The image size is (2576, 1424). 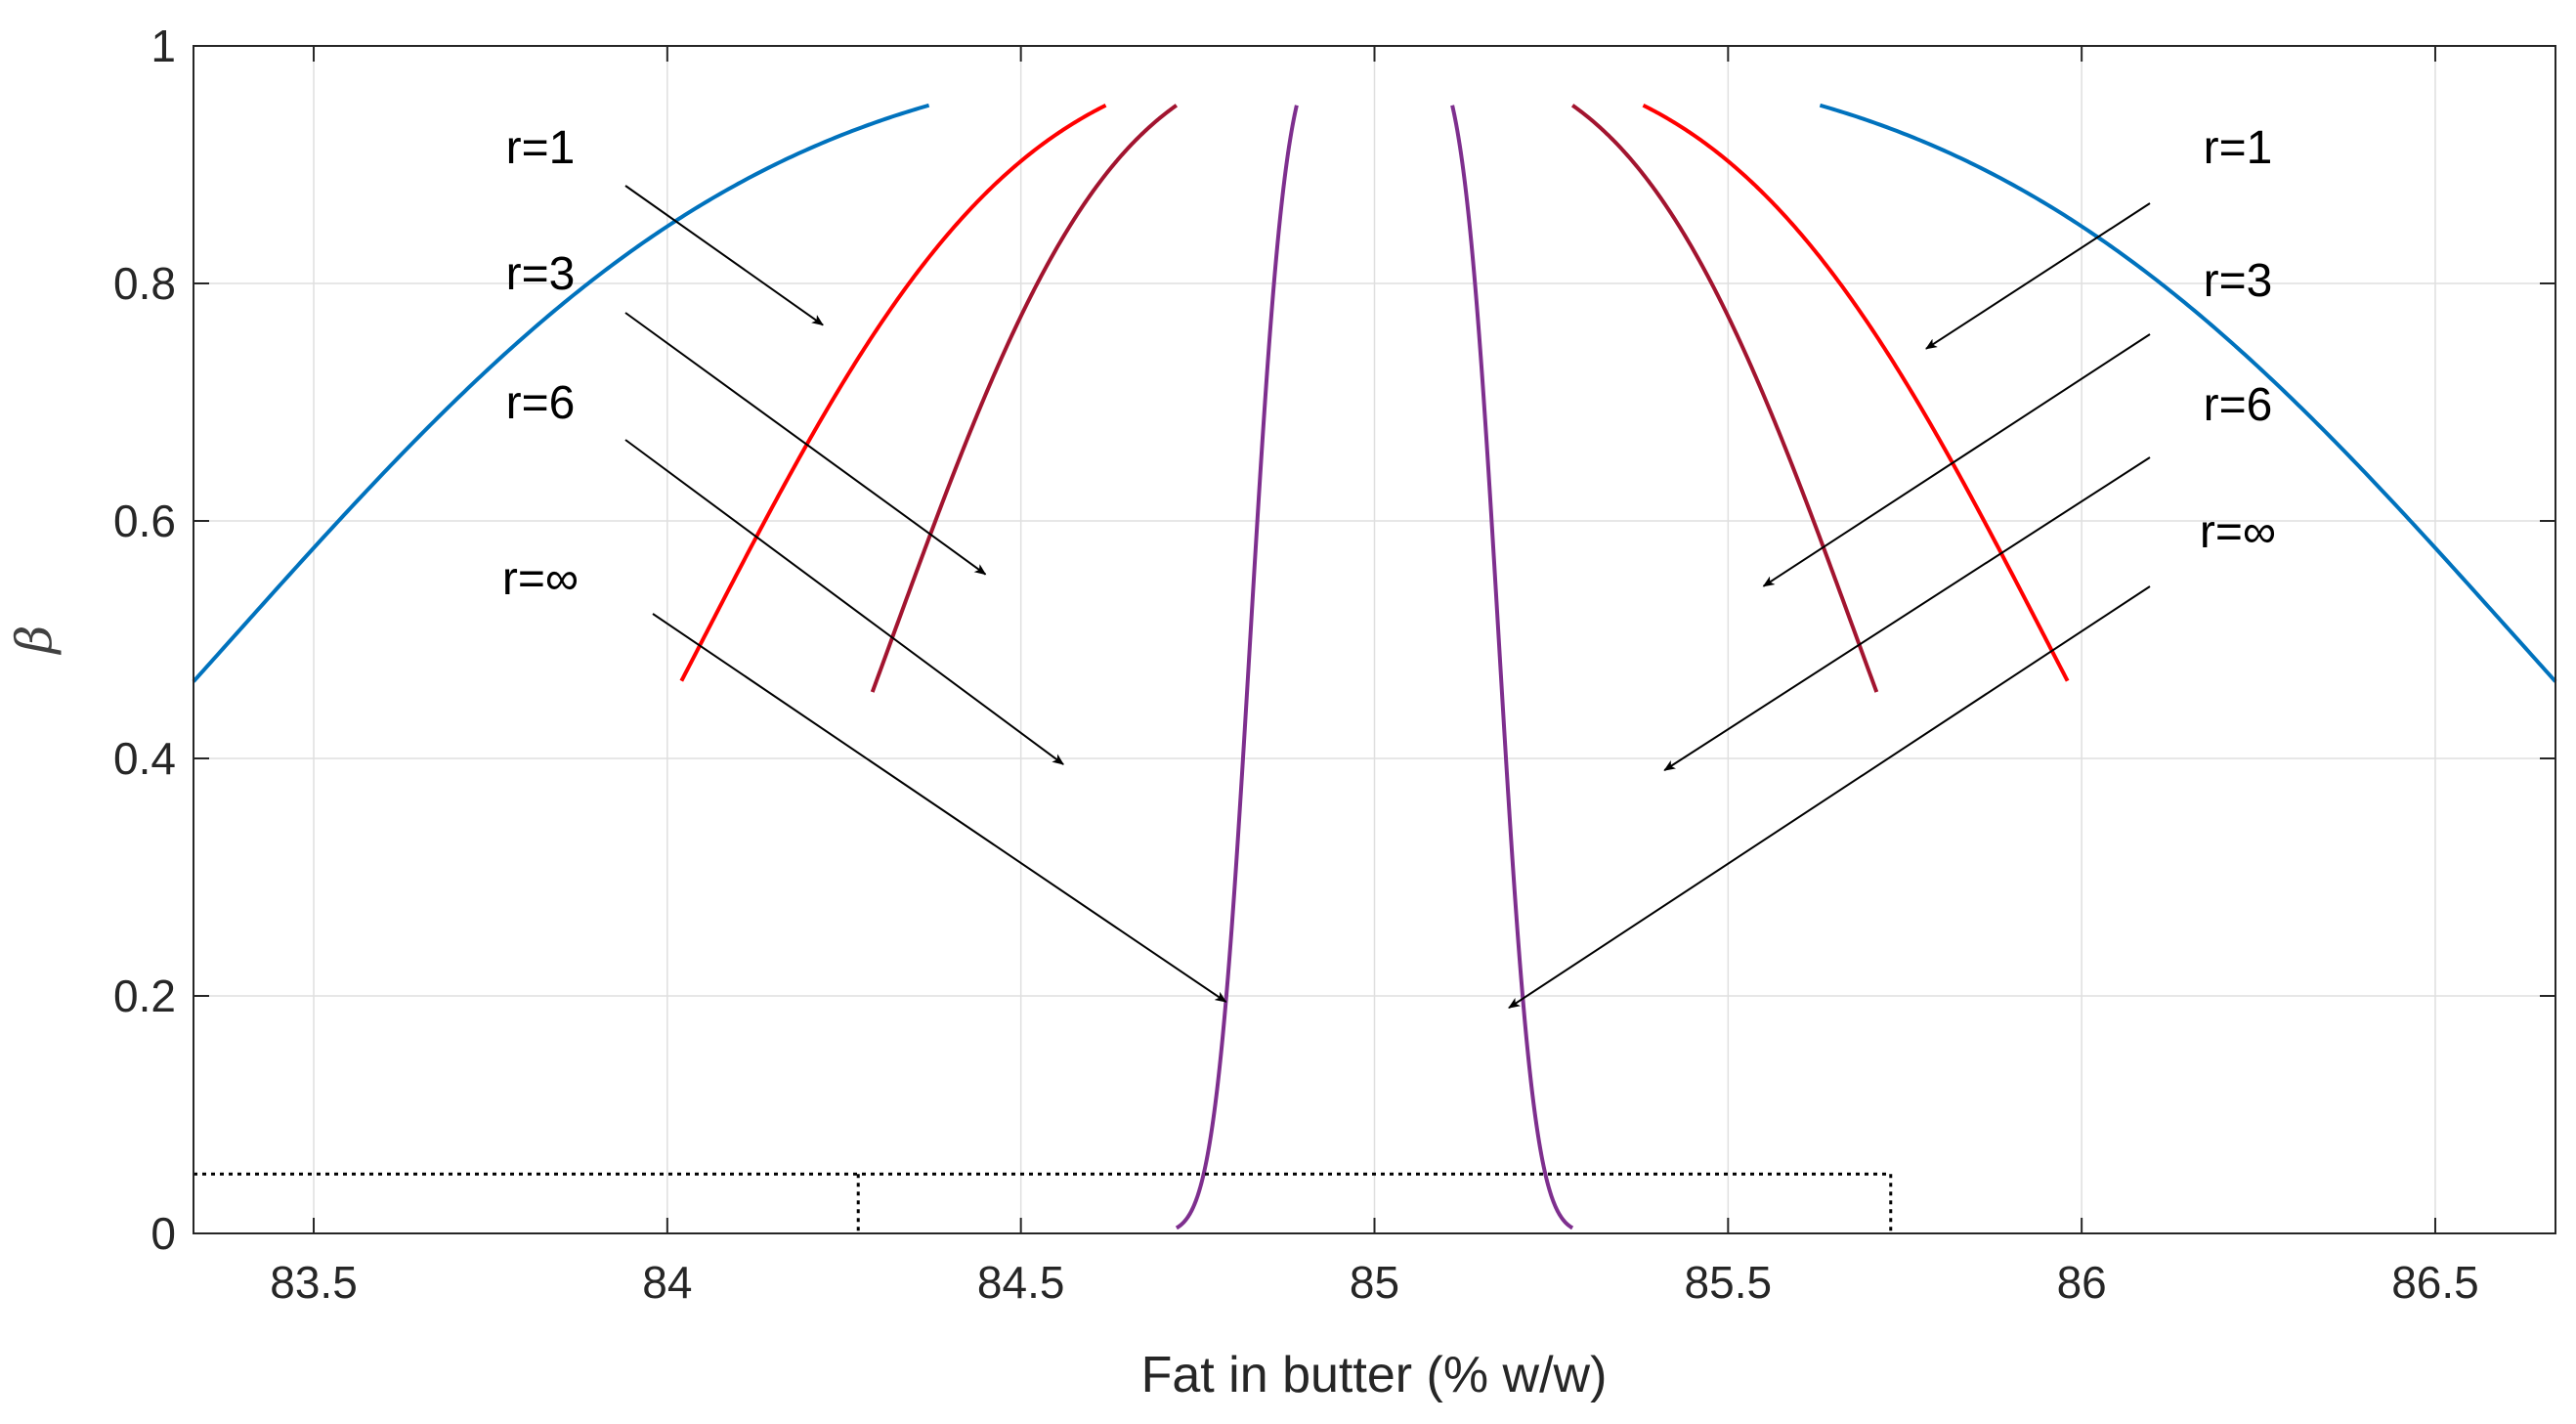 What do you see at coordinates (163, 1234) in the screenshot?
I see `y-tick-label: 0` at bounding box center [163, 1234].